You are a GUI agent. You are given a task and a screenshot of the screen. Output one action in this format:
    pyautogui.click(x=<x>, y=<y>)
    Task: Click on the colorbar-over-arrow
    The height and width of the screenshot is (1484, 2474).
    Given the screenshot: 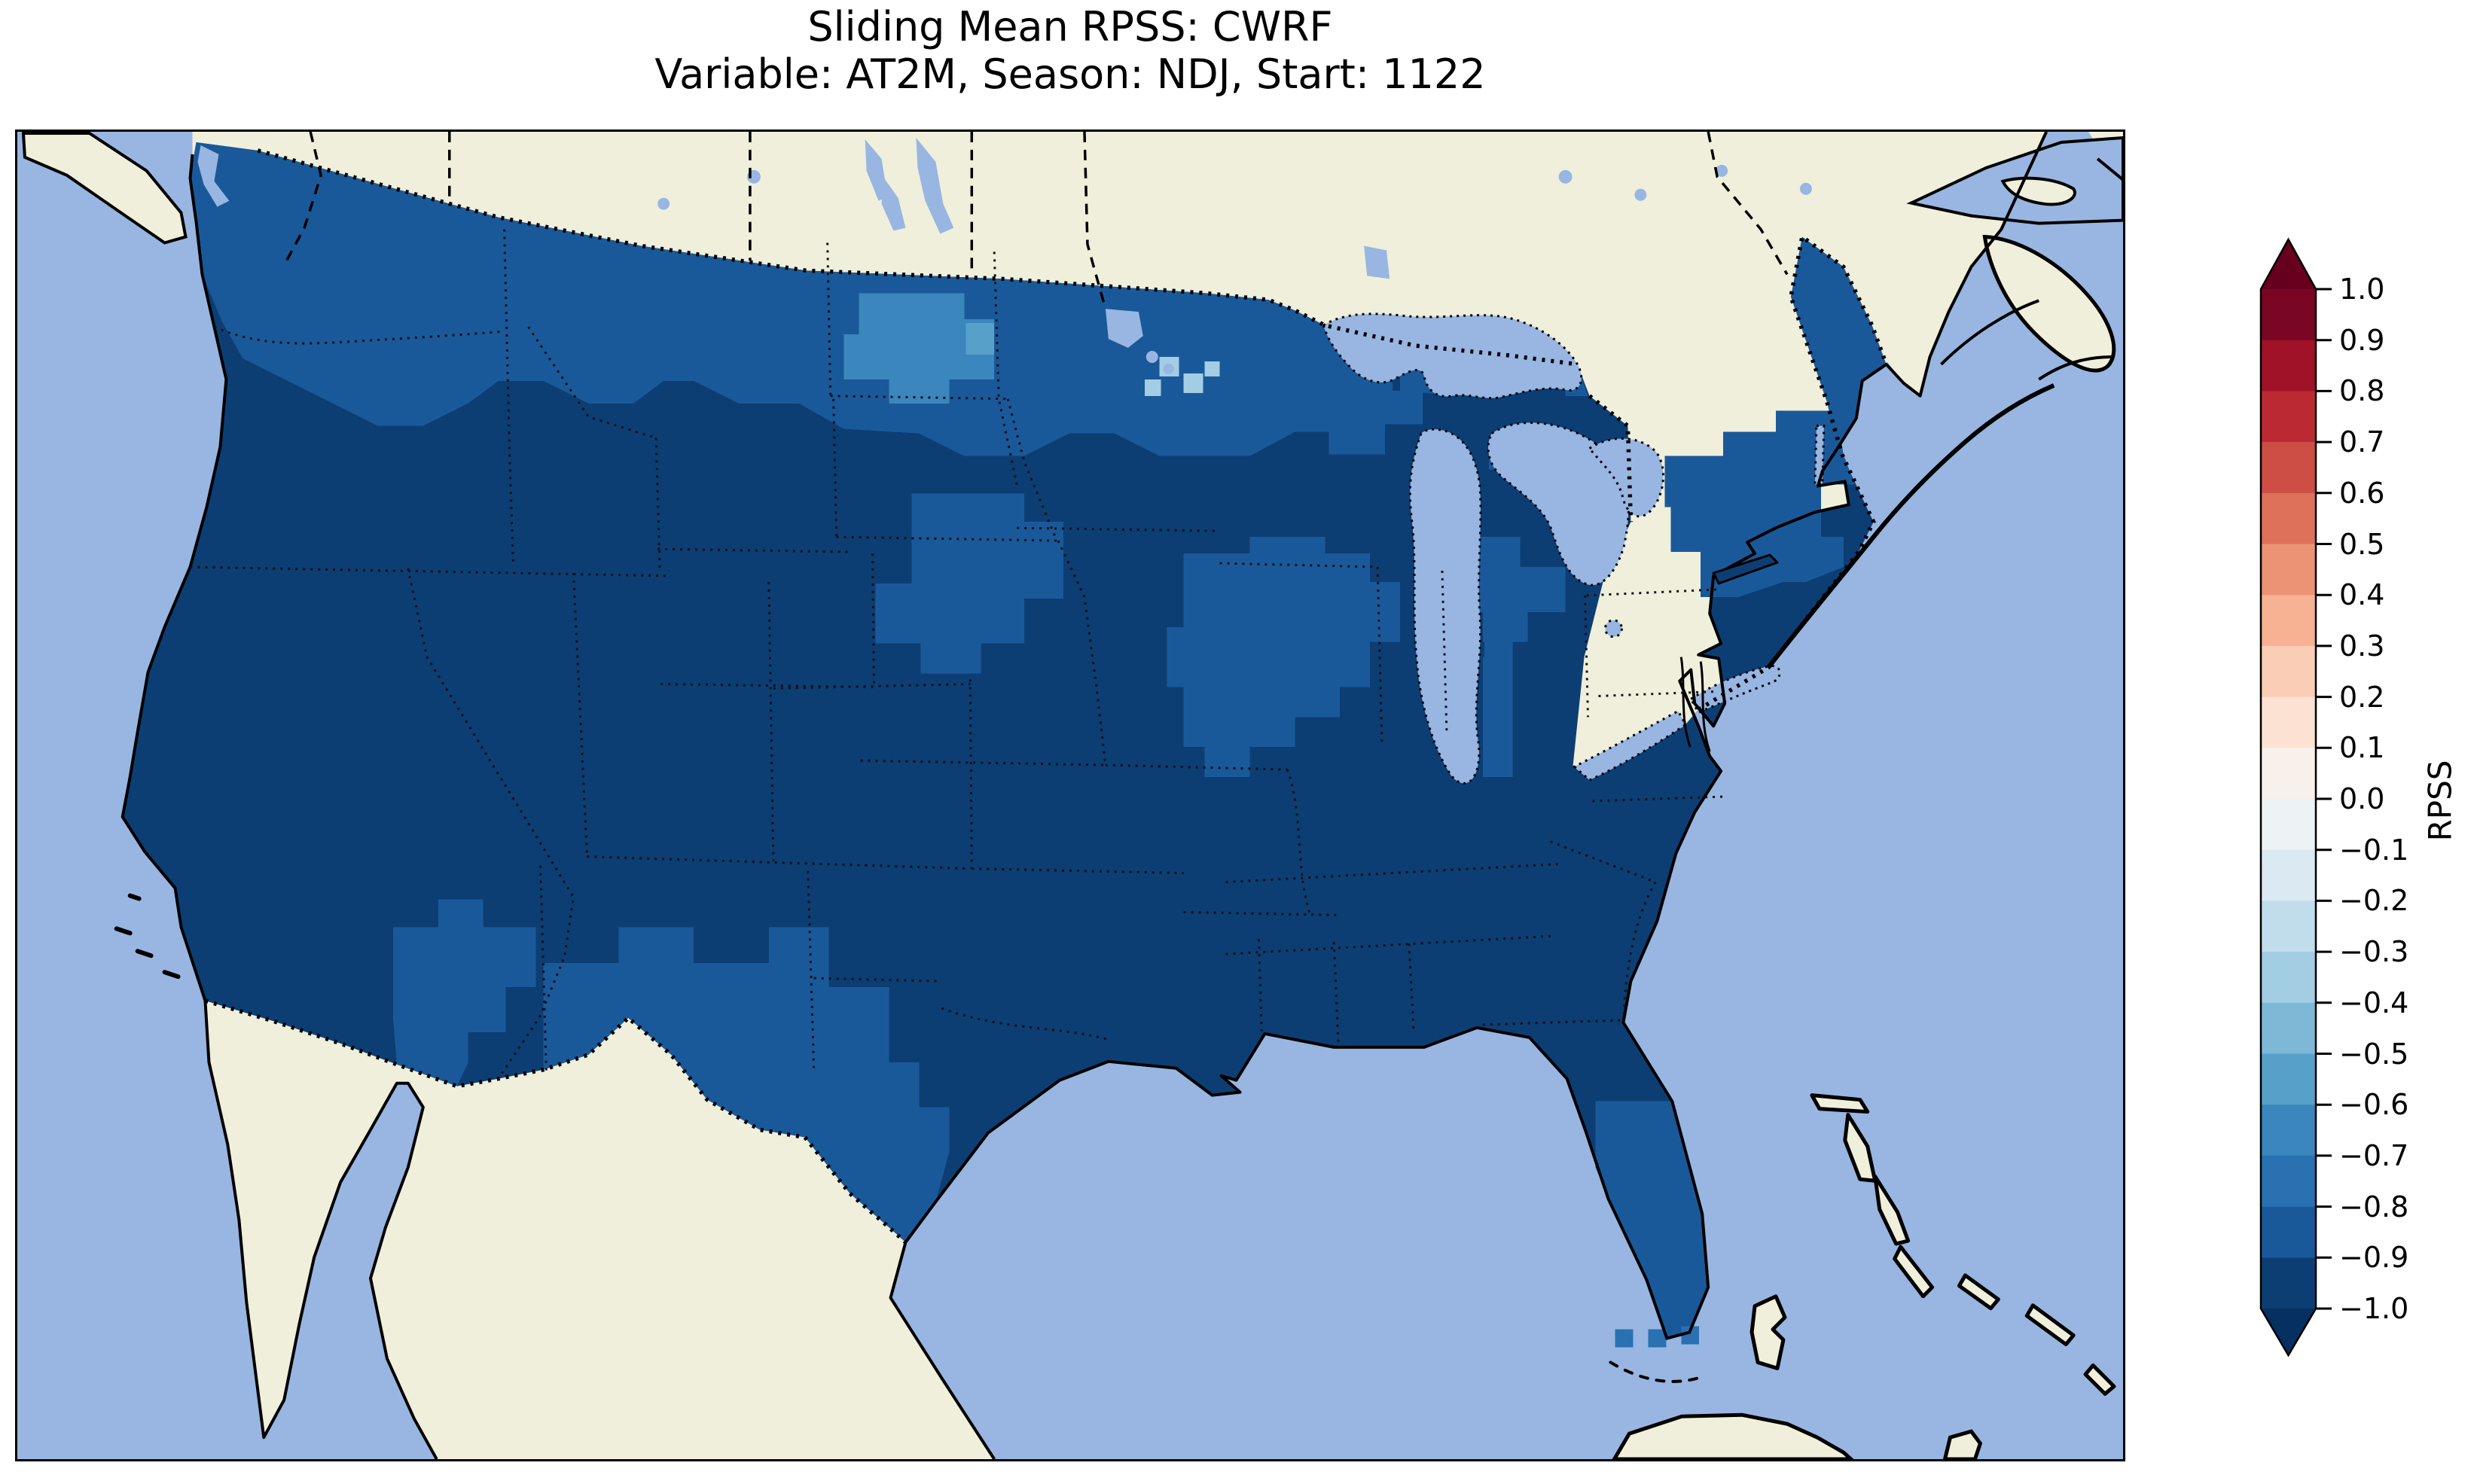 What is the action you would take?
    pyautogui.click(x=2288, y=264)
    